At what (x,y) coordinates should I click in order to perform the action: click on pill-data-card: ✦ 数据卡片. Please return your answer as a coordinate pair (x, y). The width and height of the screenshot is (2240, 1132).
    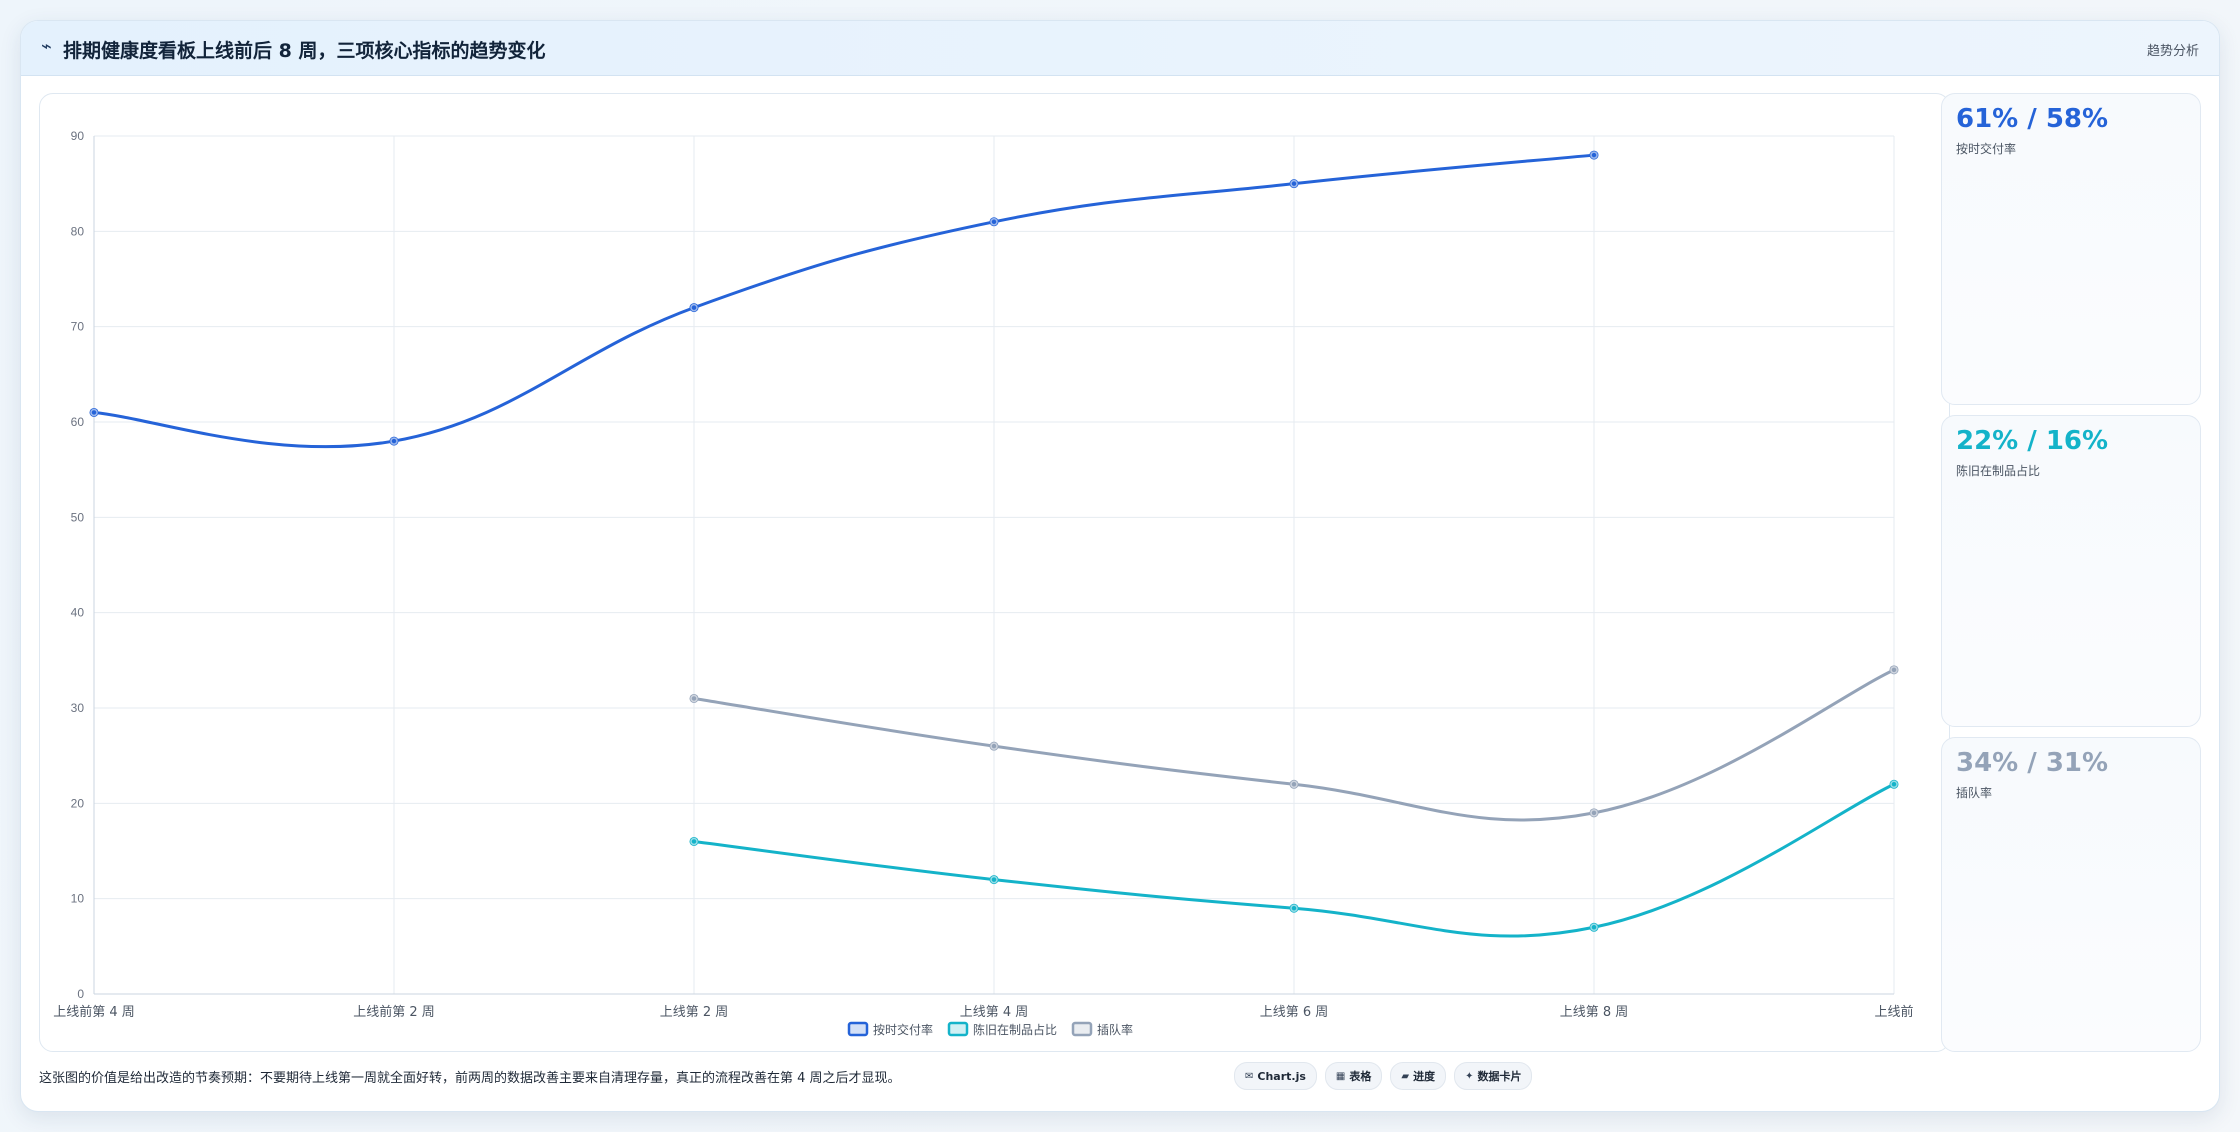
    Looking at the image, I should click on (1493, 1076).